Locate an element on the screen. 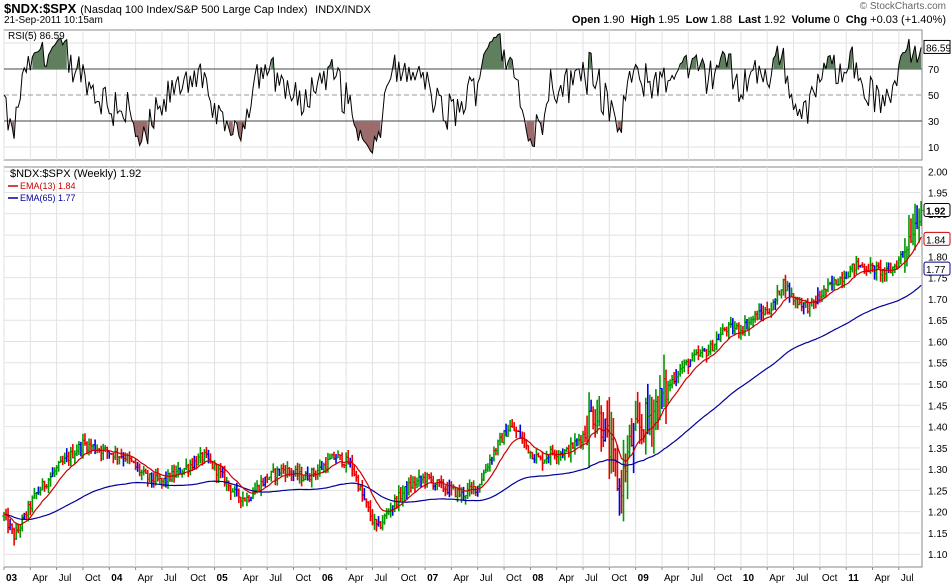 This screenshot has height=585, width=952. price-tick-label: 1.95 is located at coordinates (938, 194).